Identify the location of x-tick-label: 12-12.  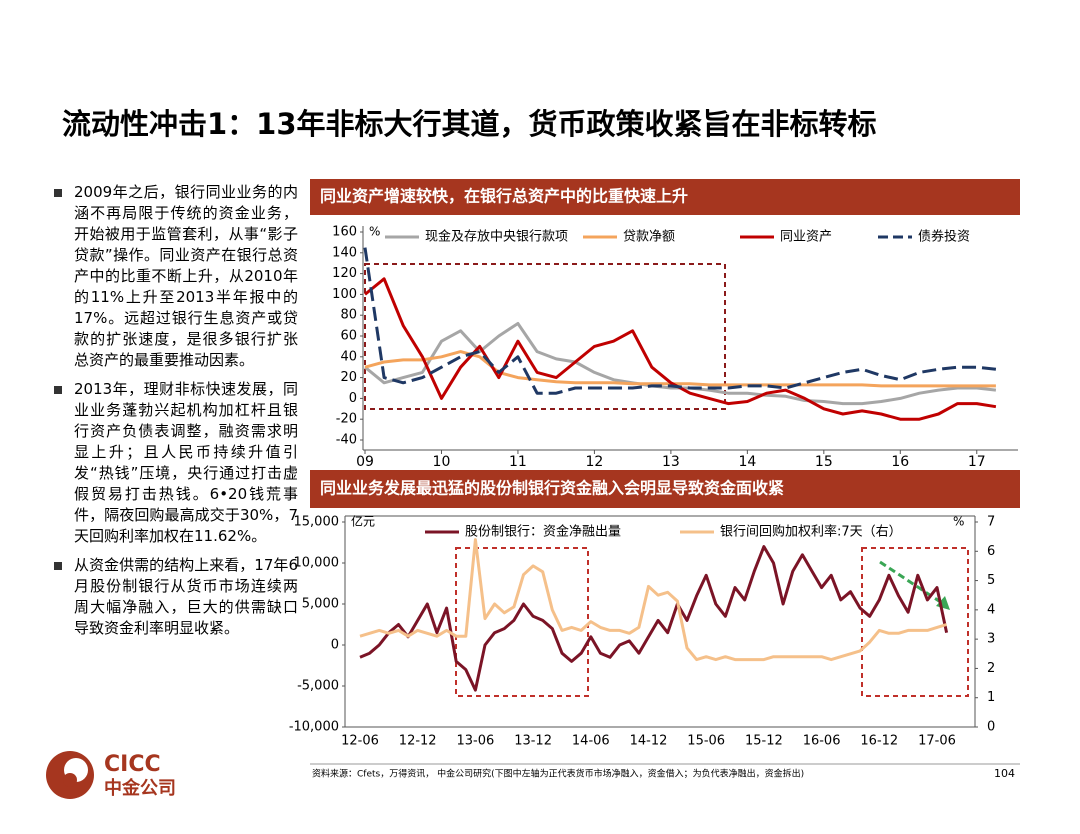
(418, 741).